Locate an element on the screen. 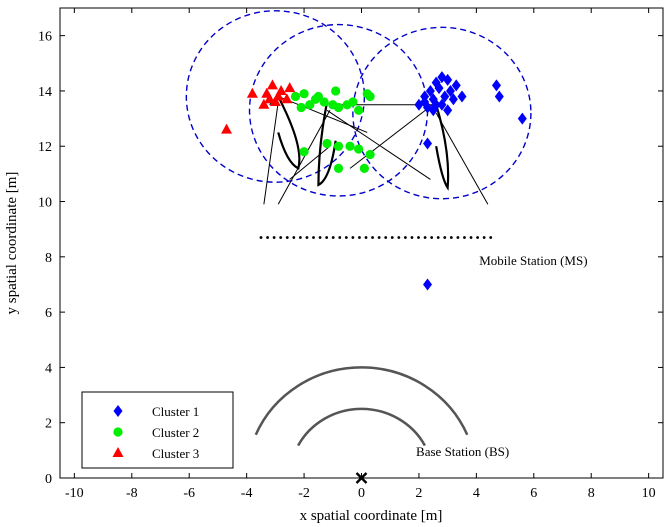 This screenshot has width=665, height=527. y-tick-label: 0 is located at coordinates (48, 479).